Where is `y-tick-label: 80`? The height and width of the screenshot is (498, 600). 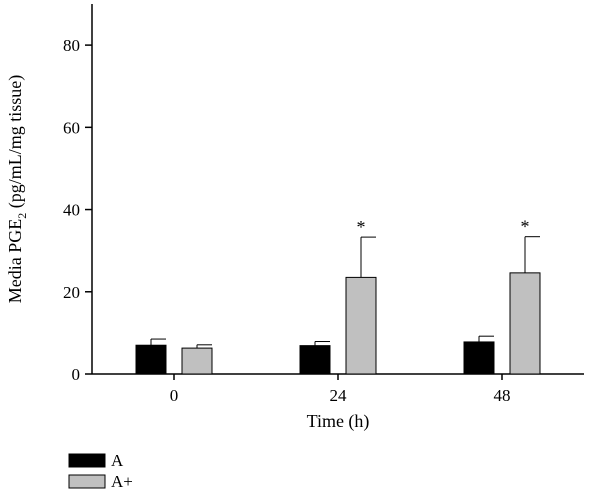
y-tick-label: 80 is located at coordinates (71, 45).